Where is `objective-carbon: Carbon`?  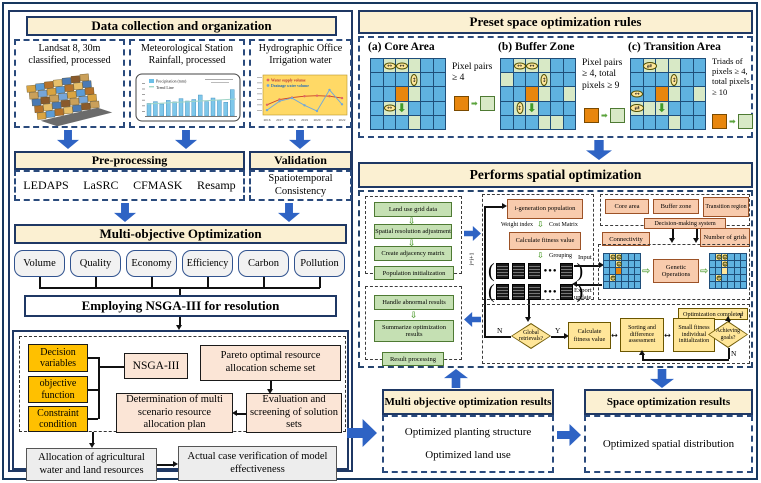 objective-carbon: Carbon is located at coordinates (263, 263).